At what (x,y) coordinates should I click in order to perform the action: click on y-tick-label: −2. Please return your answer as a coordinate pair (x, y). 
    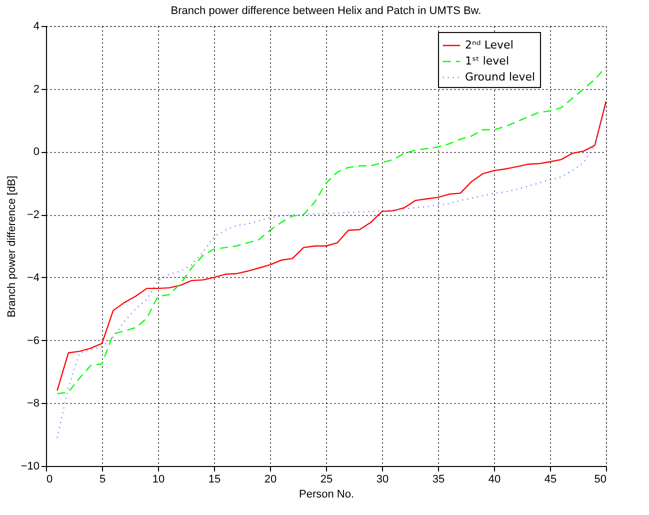
    Looking at the image, I should click on (33, 215).